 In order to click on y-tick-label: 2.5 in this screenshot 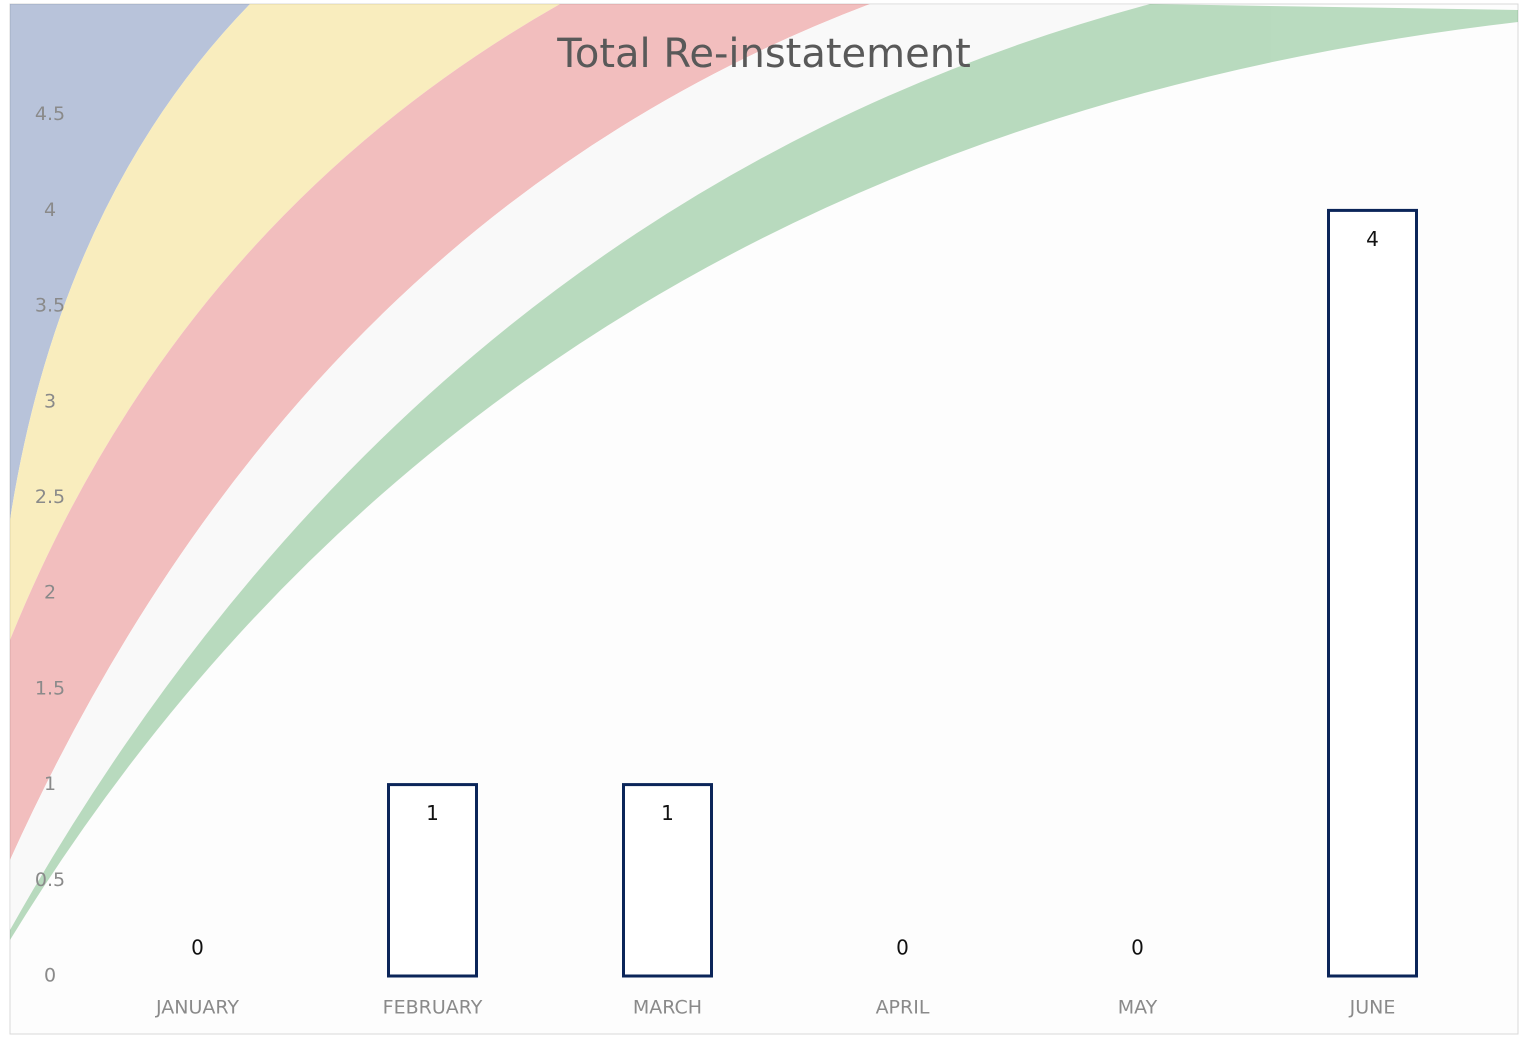, I will do `click(50, 497)`.